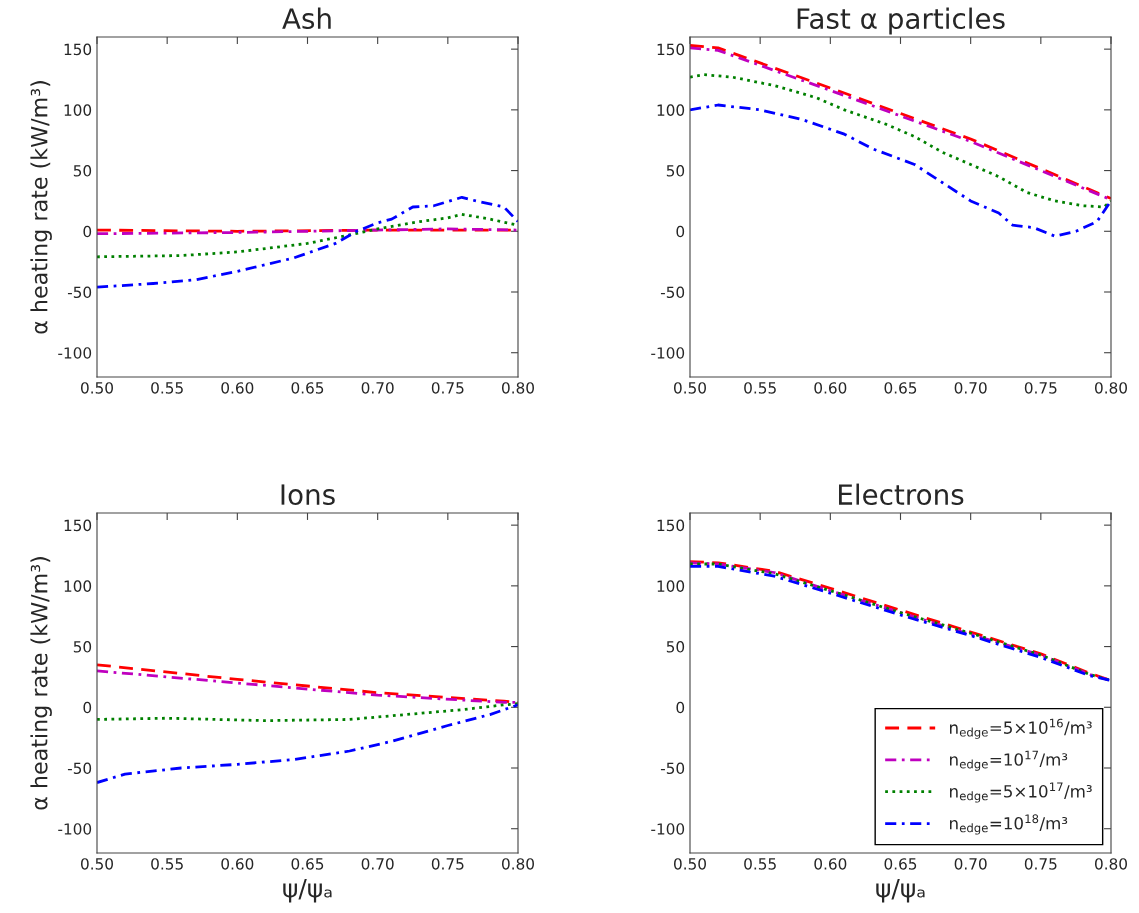 Image resolution: width=1139 pixels, height=913 pixels. Describe the element at coordinates (901, 494) in the screenshot. I see `chart-title: Electrons` at that location.